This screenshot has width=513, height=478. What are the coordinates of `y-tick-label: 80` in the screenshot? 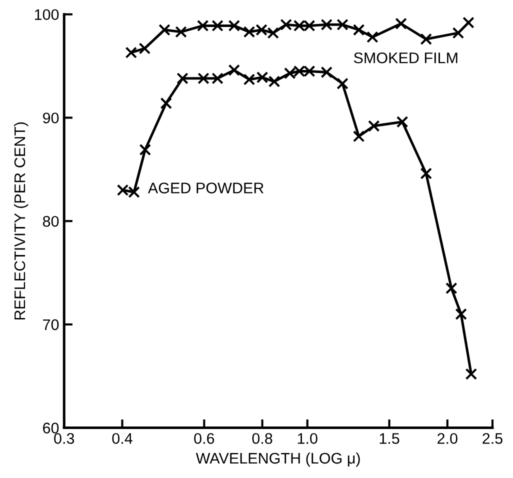 It's located at (50, 221).